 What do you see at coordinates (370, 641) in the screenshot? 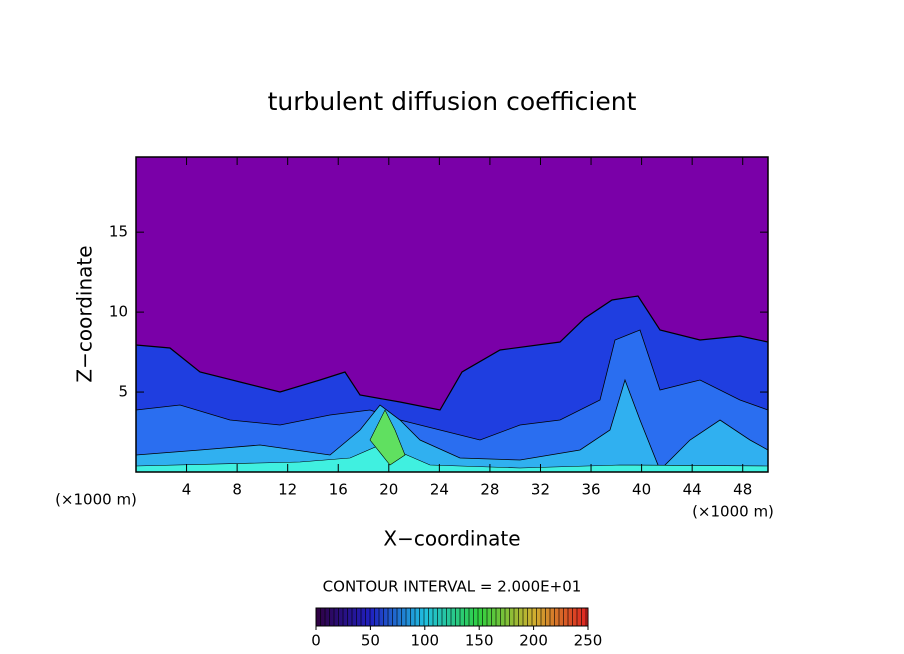
I see `colorbar-tick-label: 50` at bounding box center [370, 641].